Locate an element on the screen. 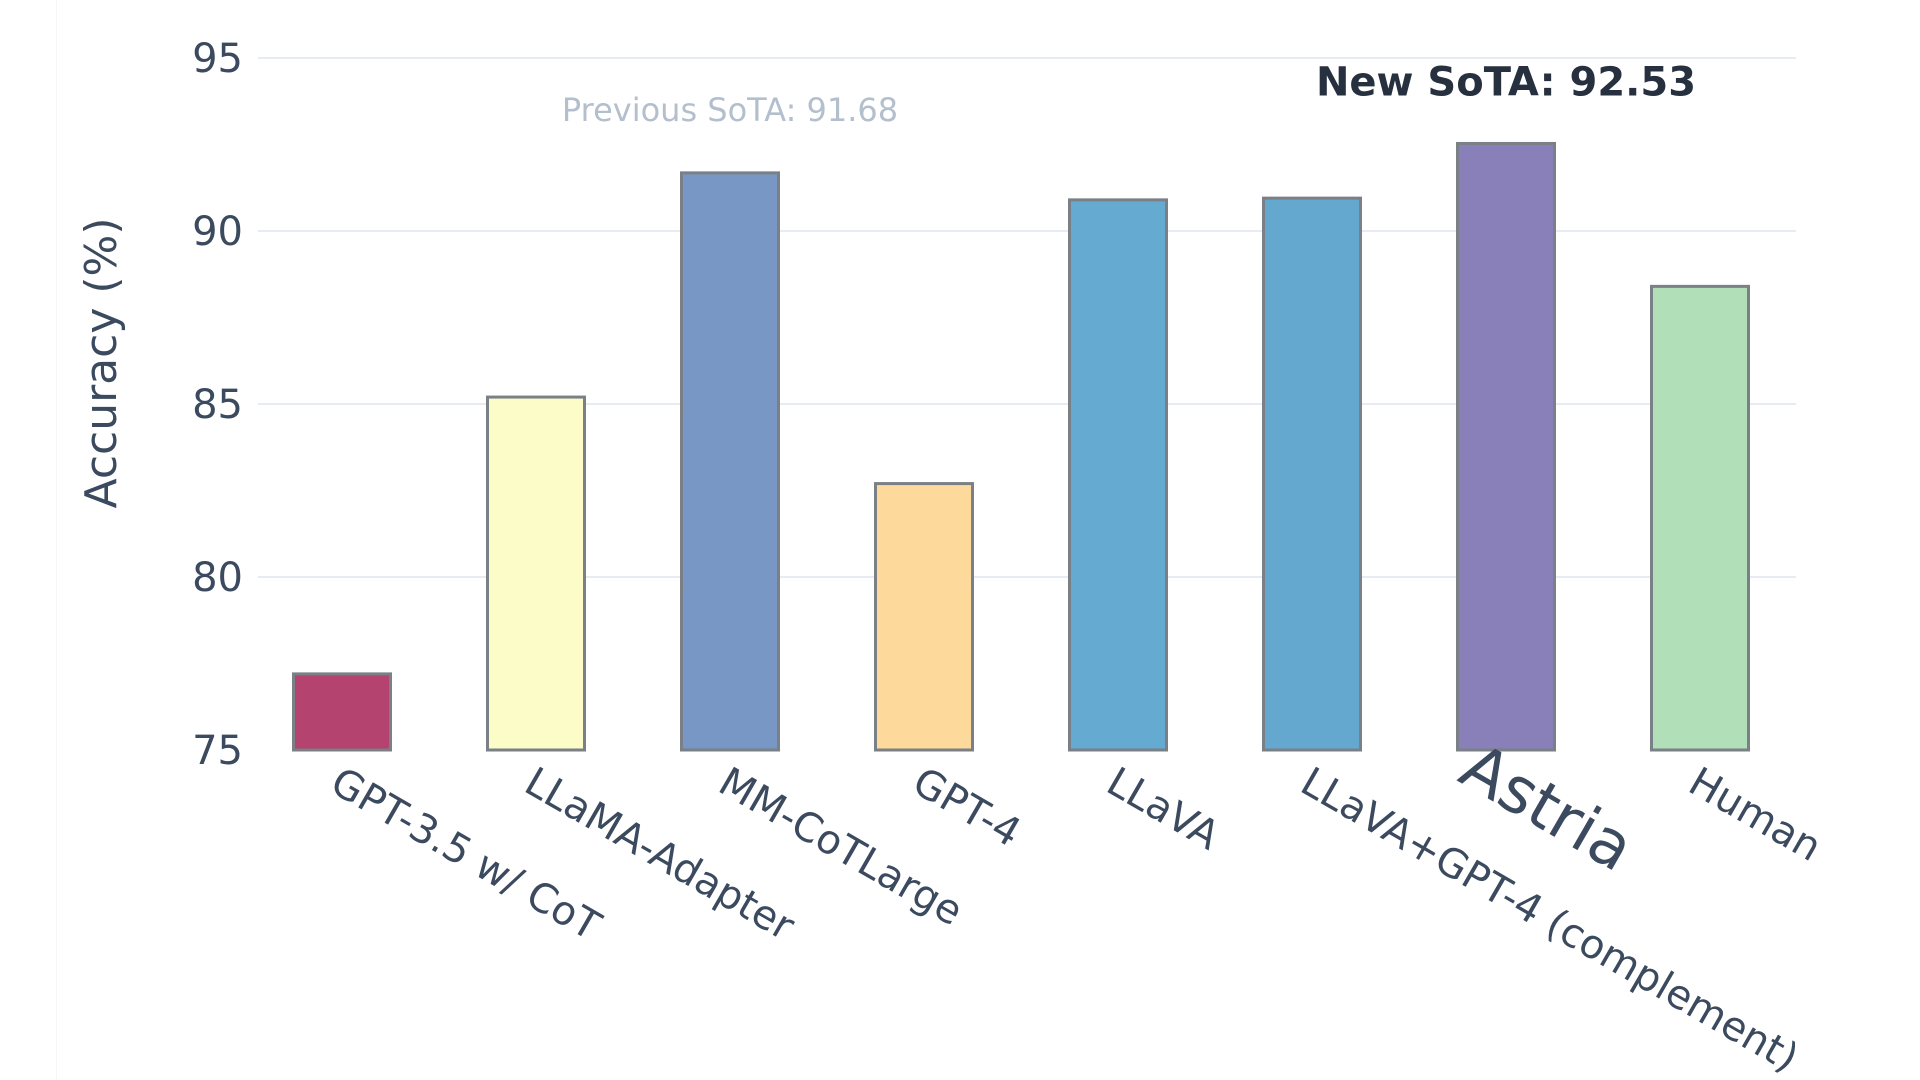 The width and height of the screenshot is (1920, 1080). bar-astria is located at coordinates (1506, 446).